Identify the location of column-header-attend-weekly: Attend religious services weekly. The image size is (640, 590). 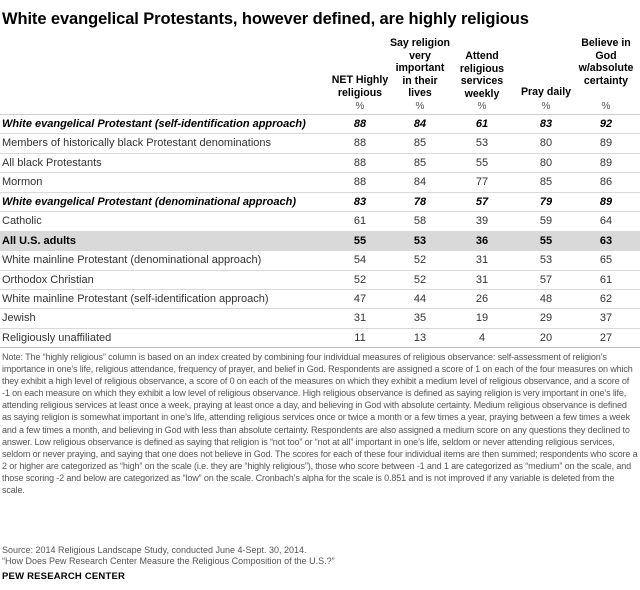
(482, 75).